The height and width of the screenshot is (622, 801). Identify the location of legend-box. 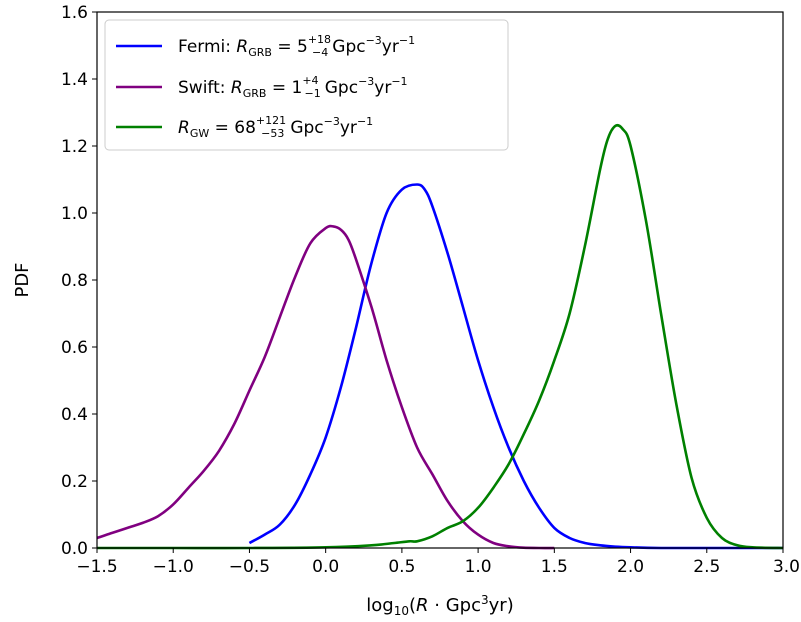
(306, 85).